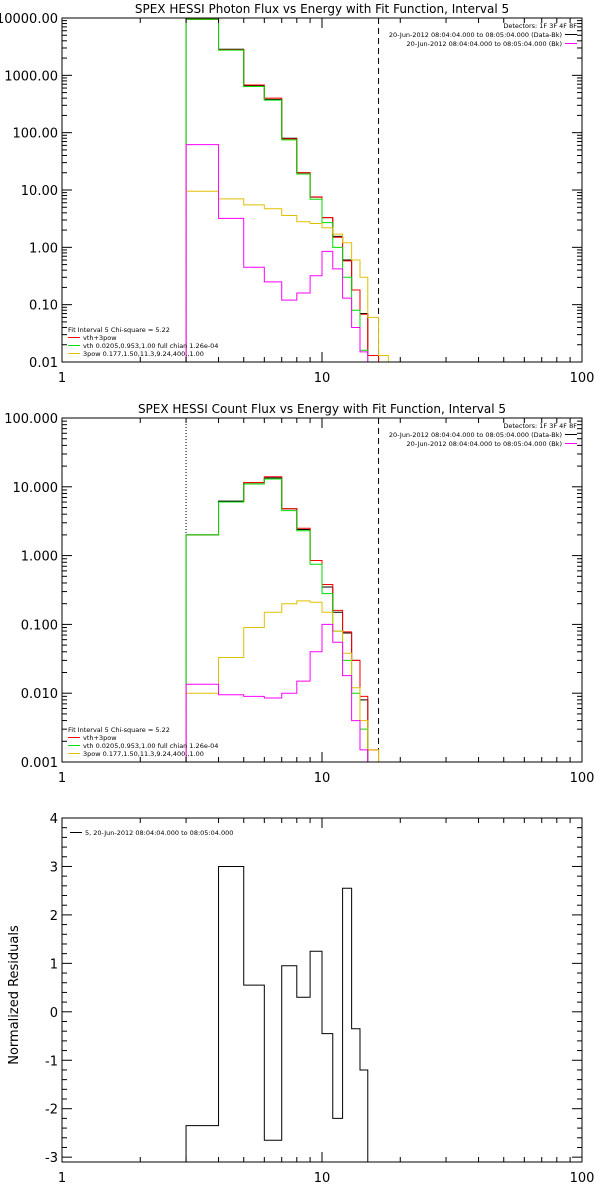 The height and width of the screenshot is (1200, 600). Describe the element at coordinates (39, 625) in the screenshot. I see `y-tick-label: 0.100` at that location.